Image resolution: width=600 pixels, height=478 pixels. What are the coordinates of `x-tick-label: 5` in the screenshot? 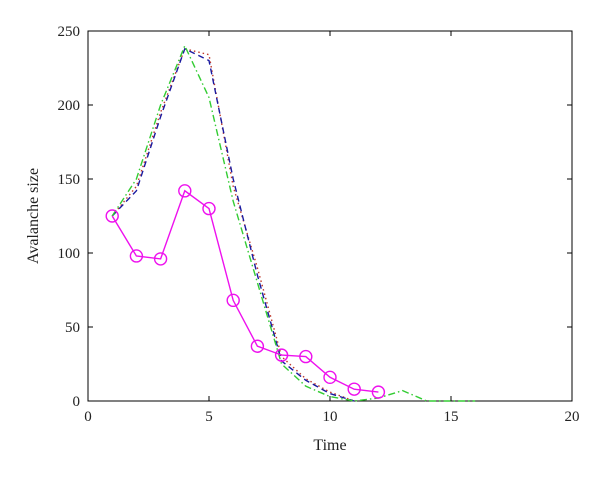 It's located at (209, 417).